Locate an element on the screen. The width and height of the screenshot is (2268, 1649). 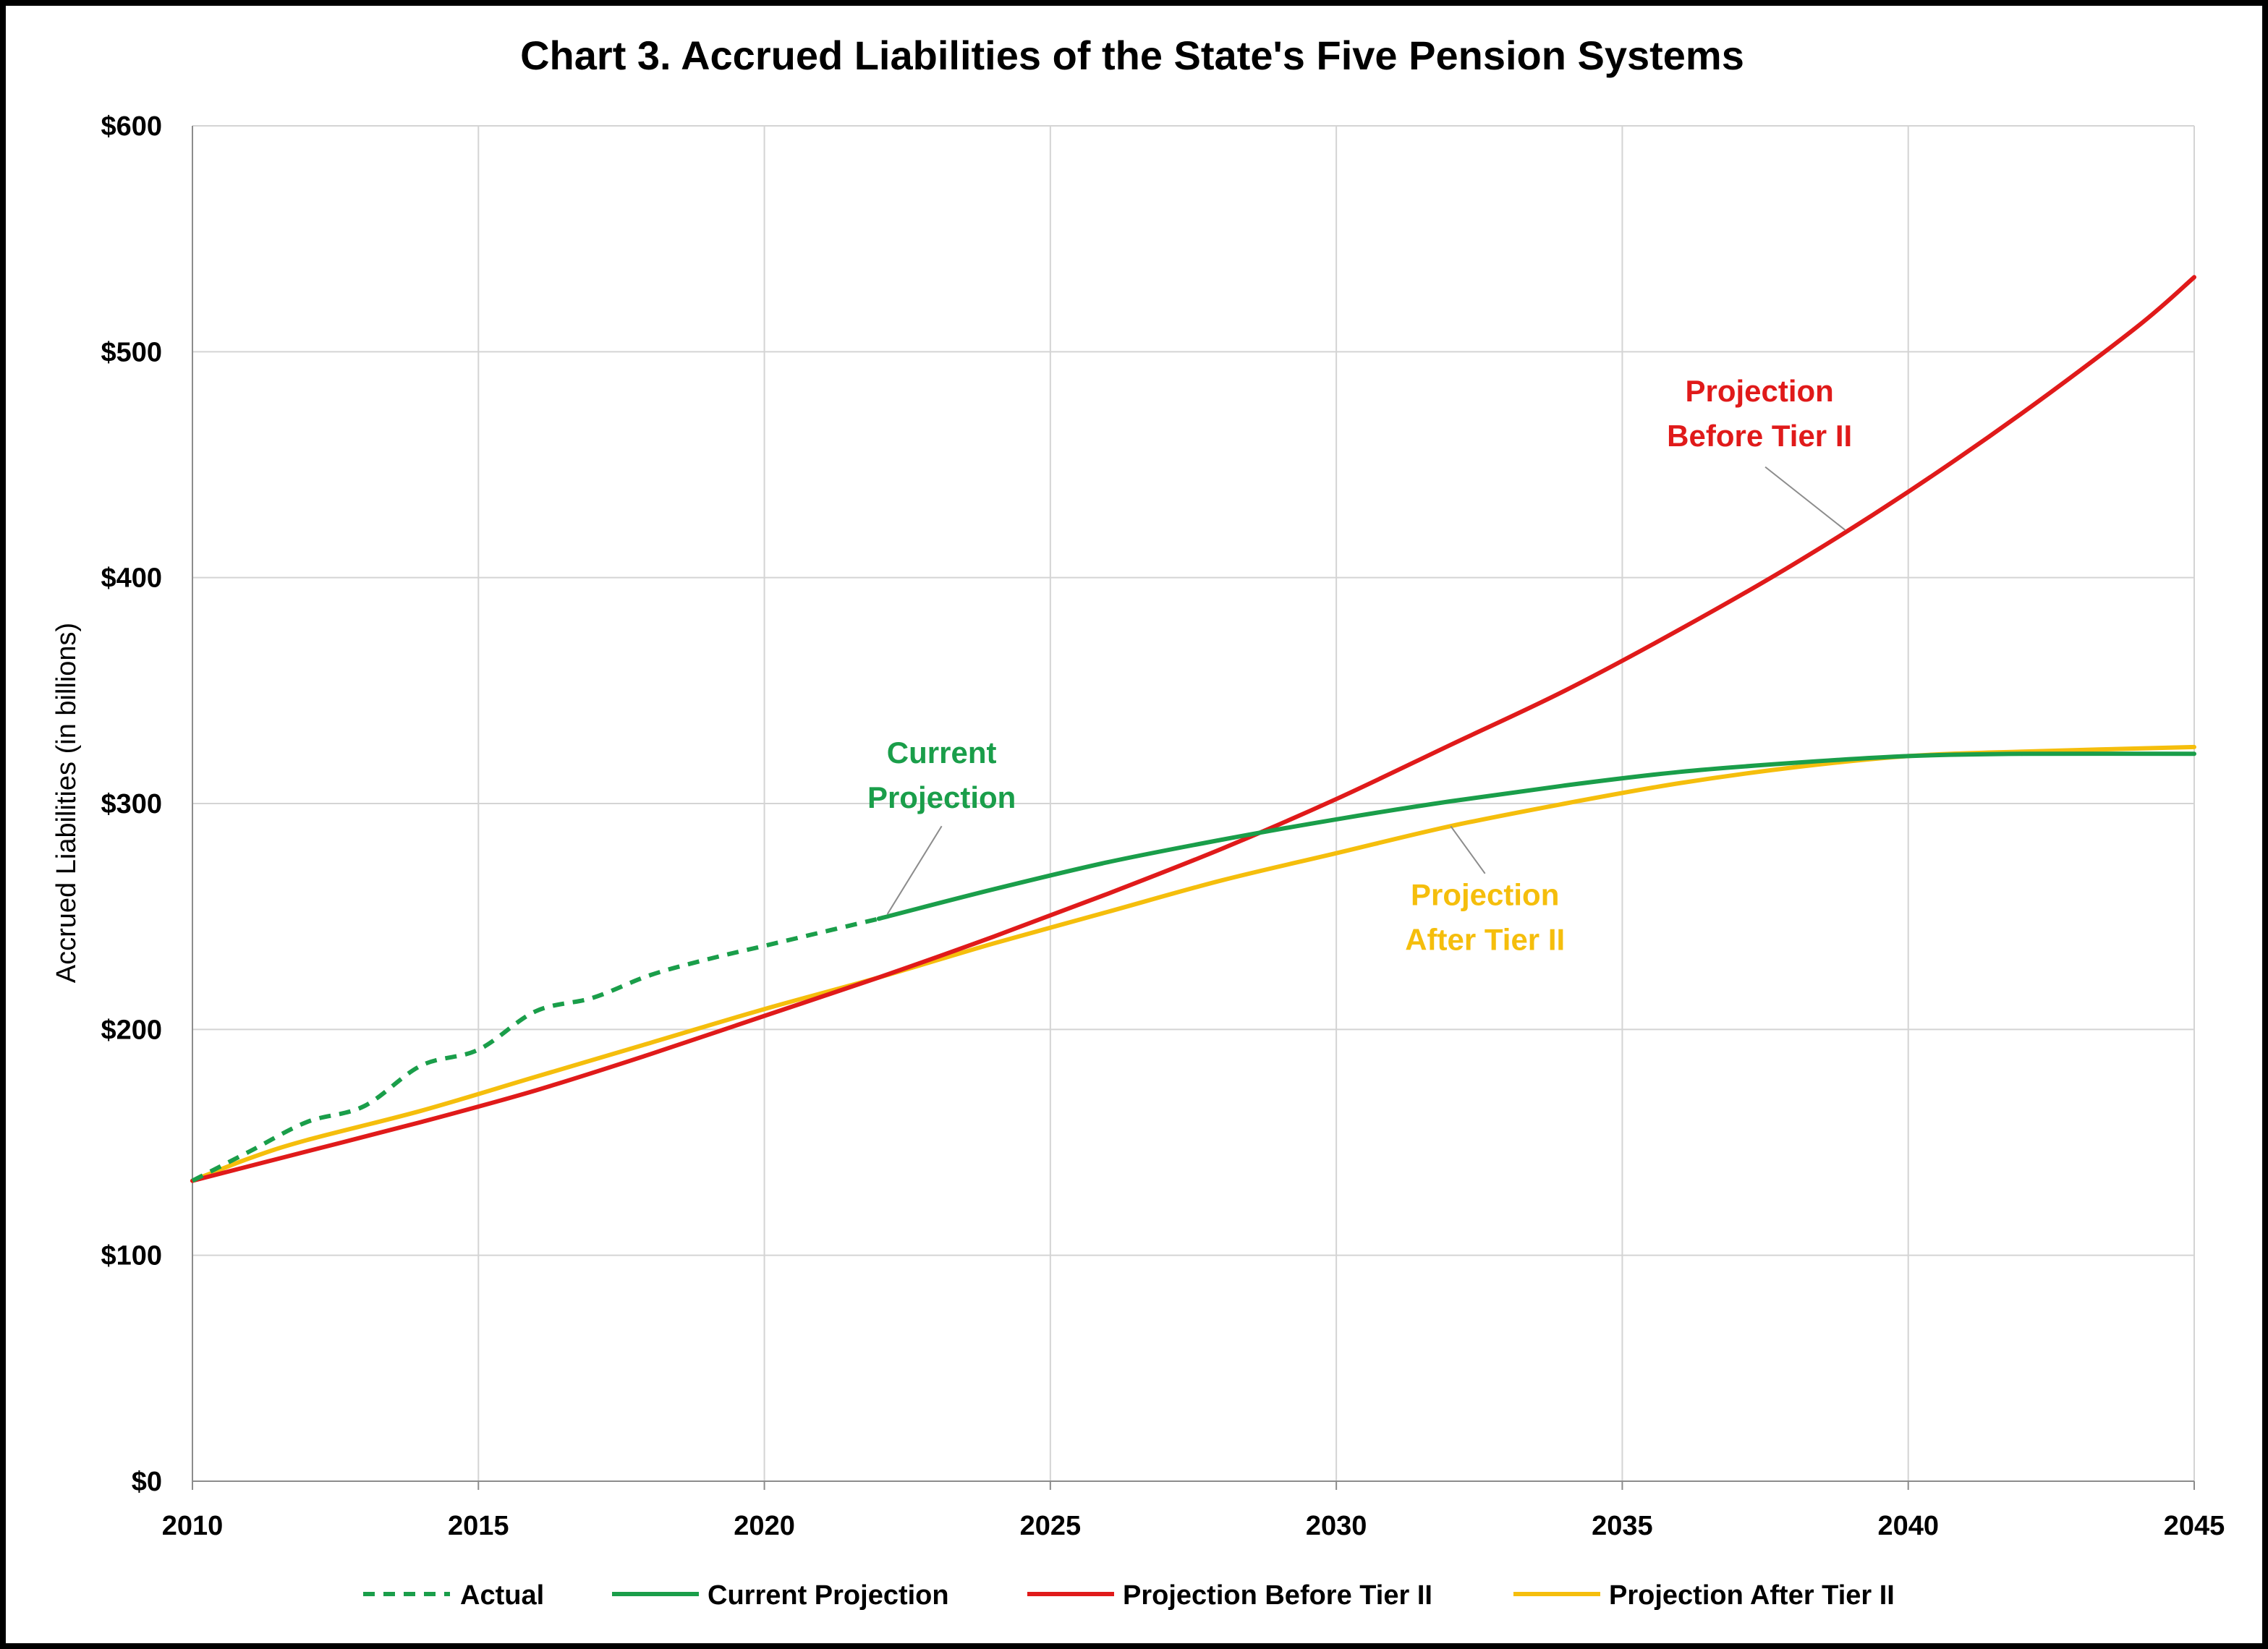
y-axis-label: Accrued Liabilities (in billions) is located at coordinates (66, 803).